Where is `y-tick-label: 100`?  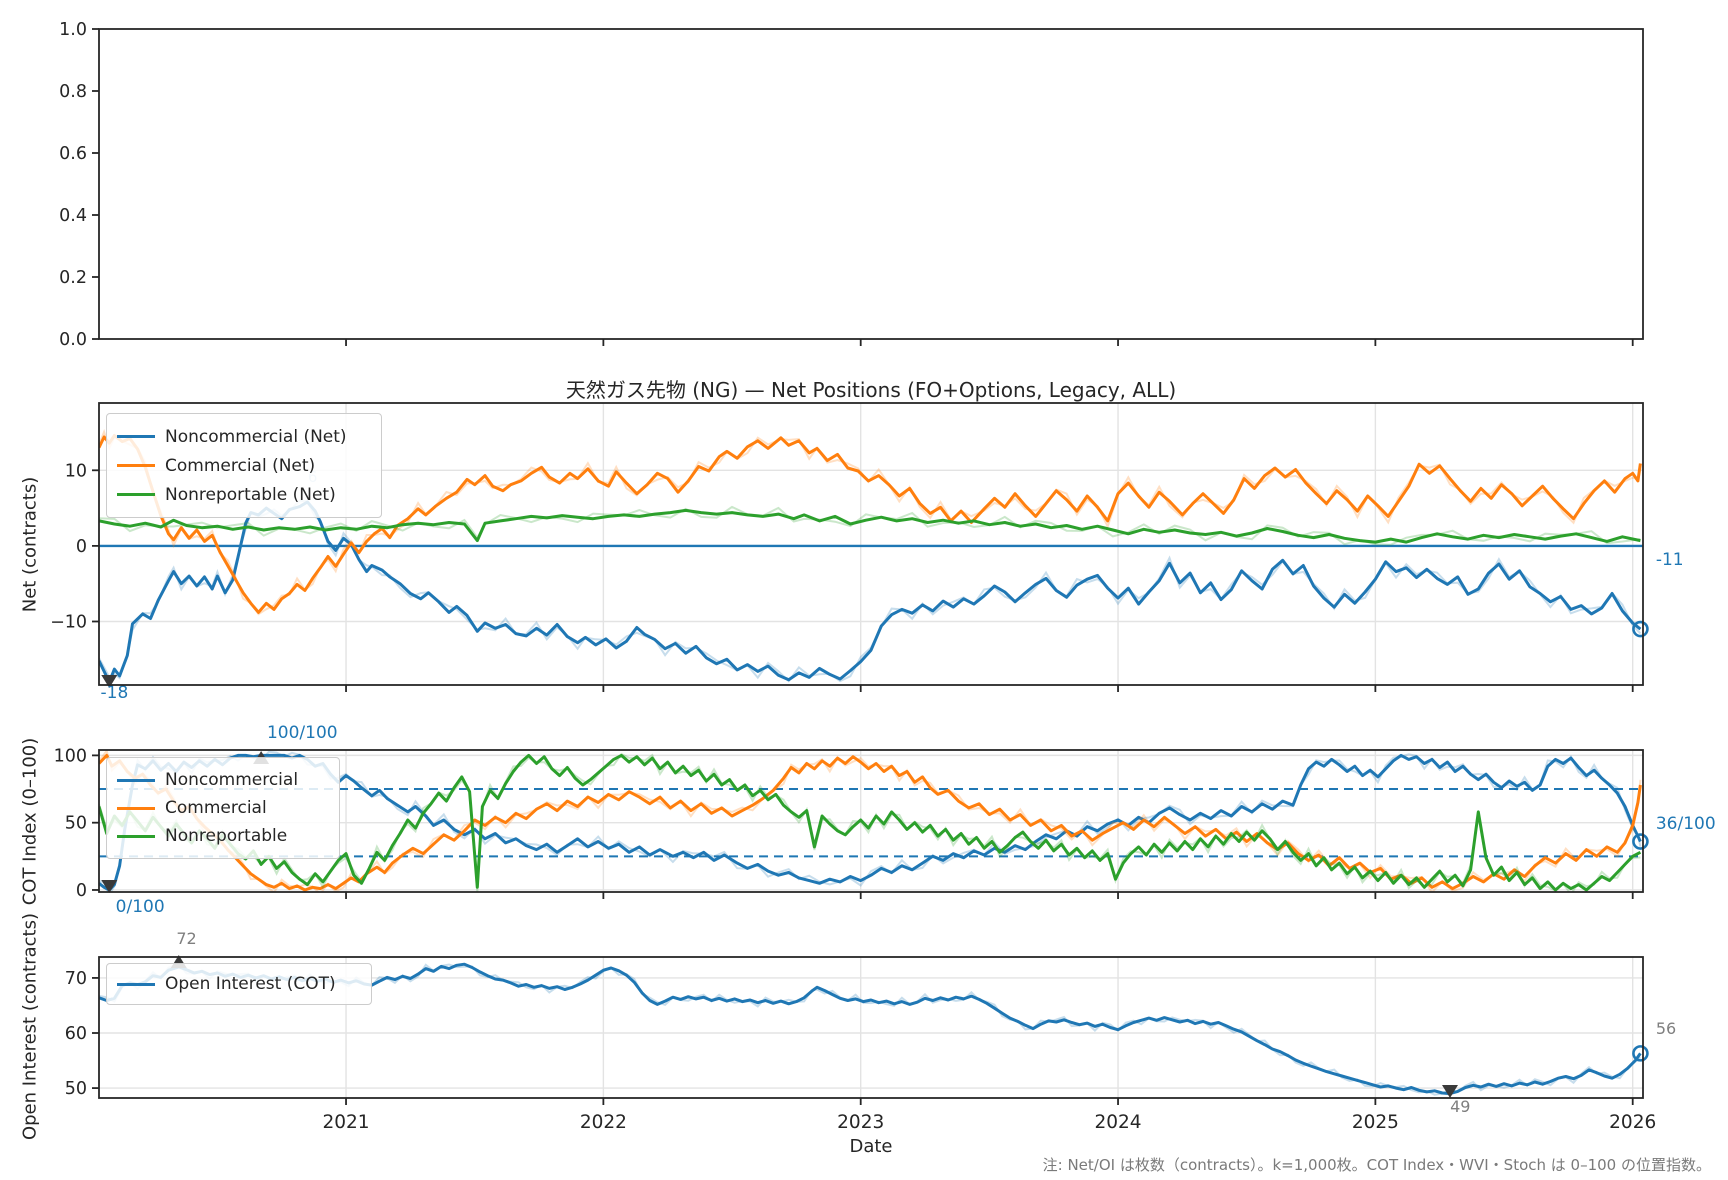
y-tick-label: 100 is located at coordinates (70, 756).